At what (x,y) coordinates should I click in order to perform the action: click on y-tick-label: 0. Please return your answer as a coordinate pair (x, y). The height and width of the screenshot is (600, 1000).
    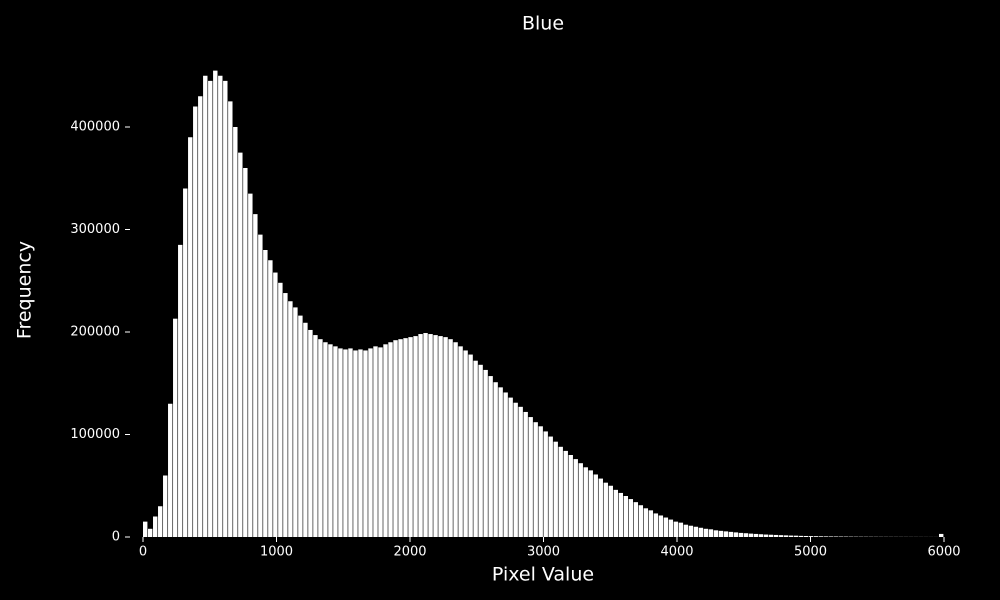
    Looking at the image, I should click on (116, 537).